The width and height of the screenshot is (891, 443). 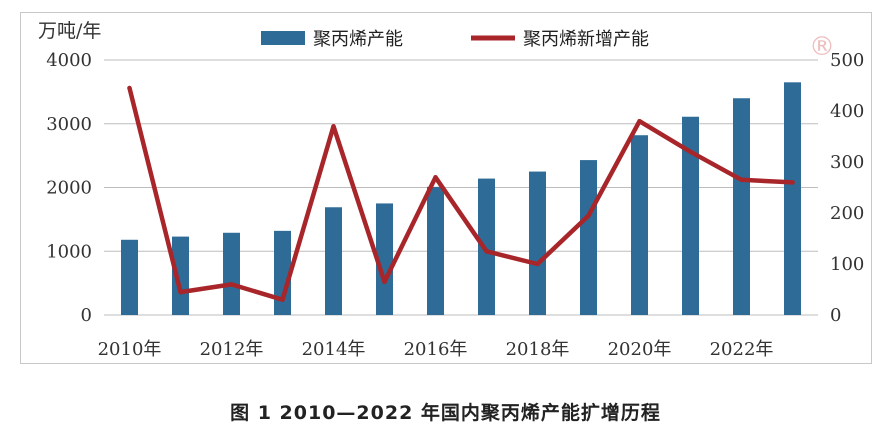 What do you see at coordinates (847, 60) in the screenshot?
I see `y-right-tick-label: 500` at bounding box center [847, 60].